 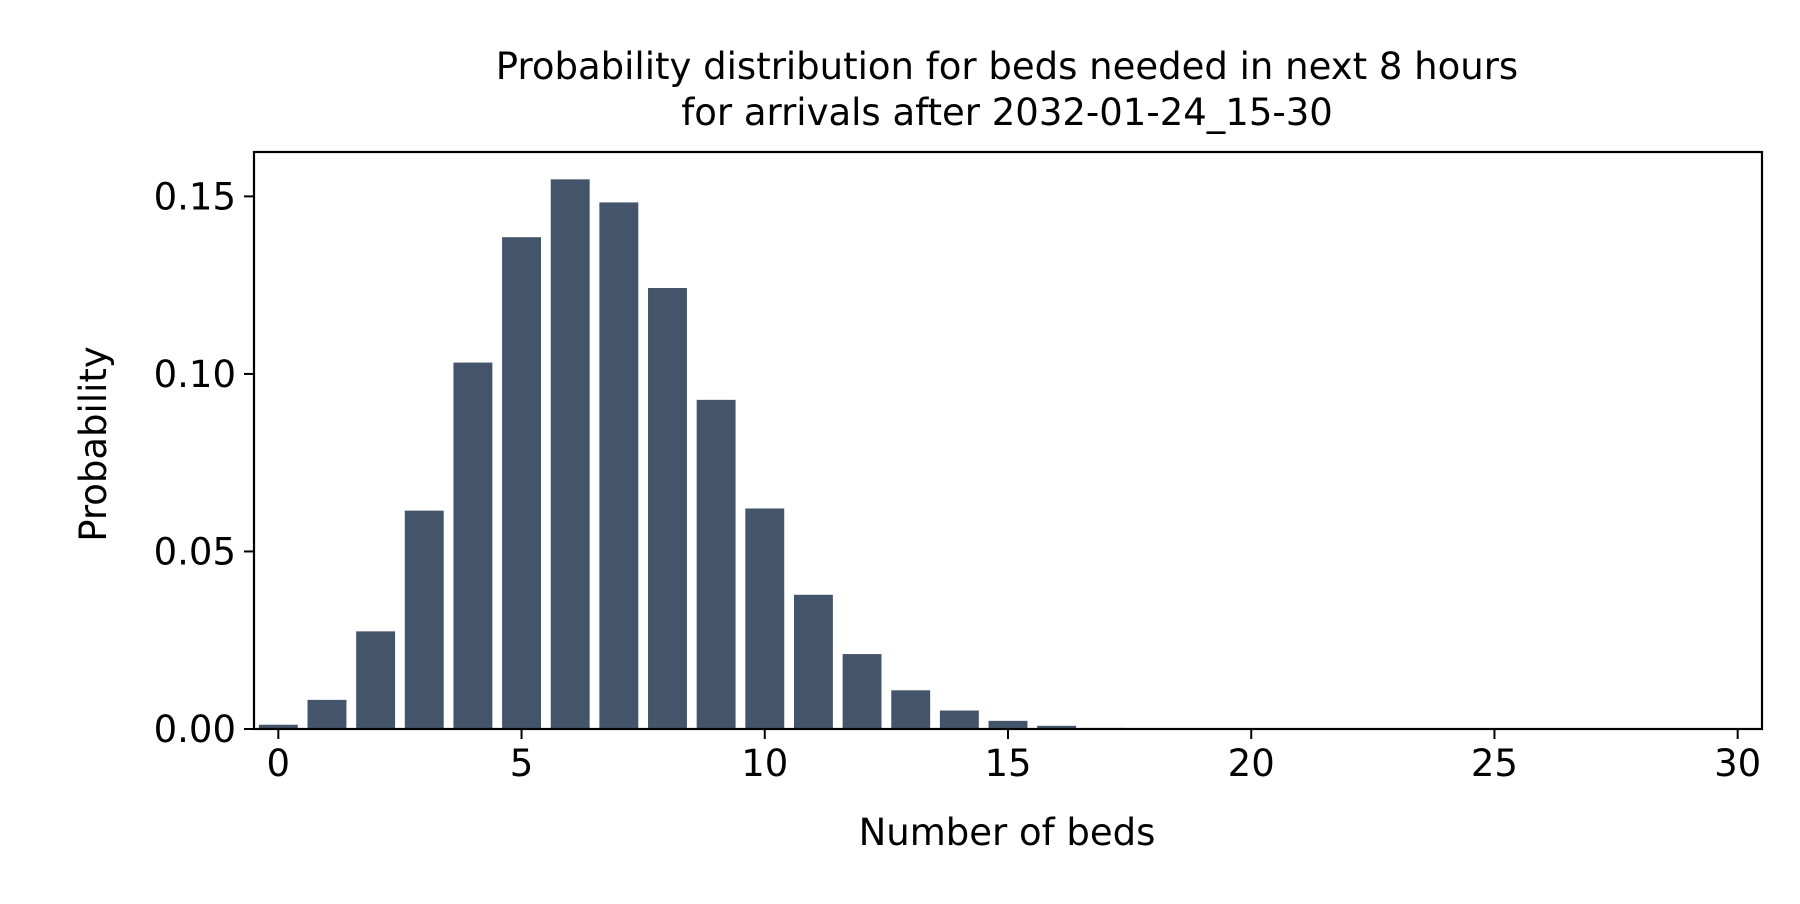 I want to click on x-tick-label: 5, so click(x=522, y=763).